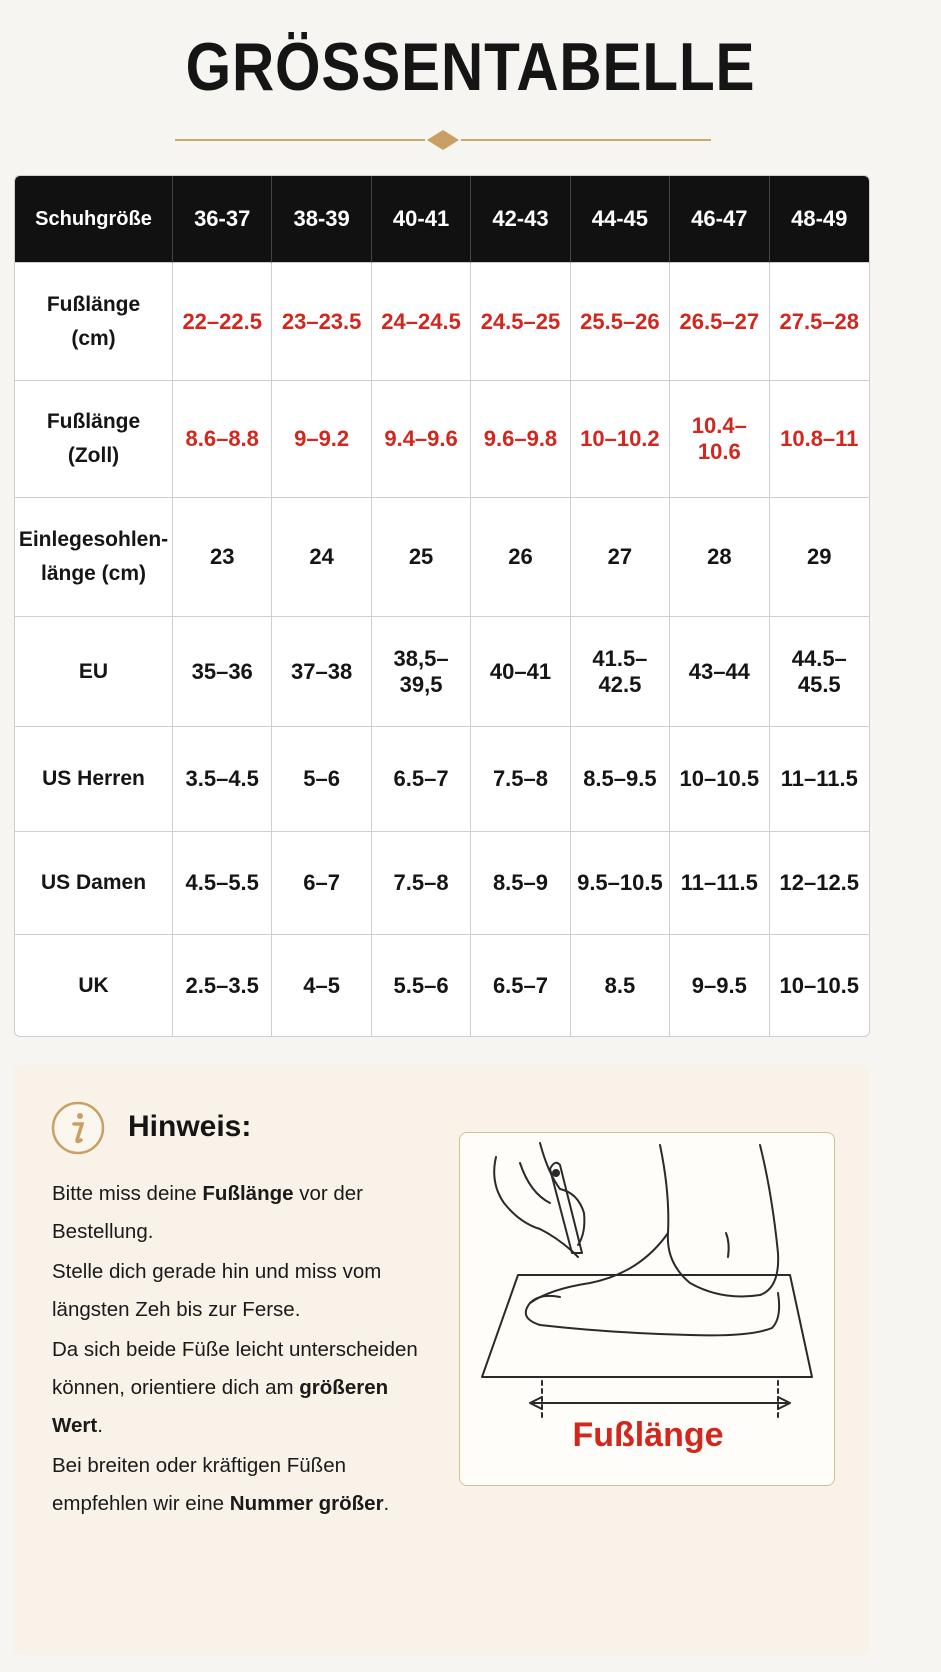 The image size is (941, 1672). I want to click on row-label: UK, so click(94, 985).